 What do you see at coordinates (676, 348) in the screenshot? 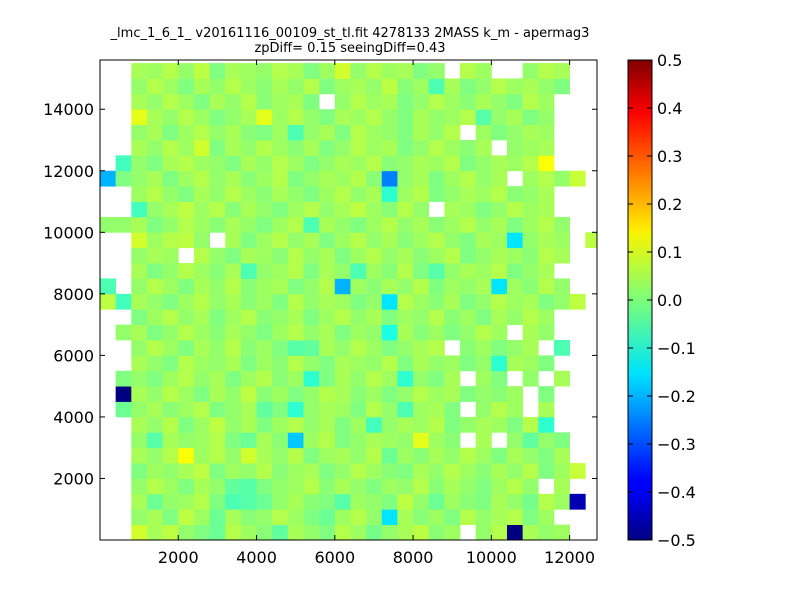
I see `colorbar-tick-label: −0.1` at bounding box center [676, 348].